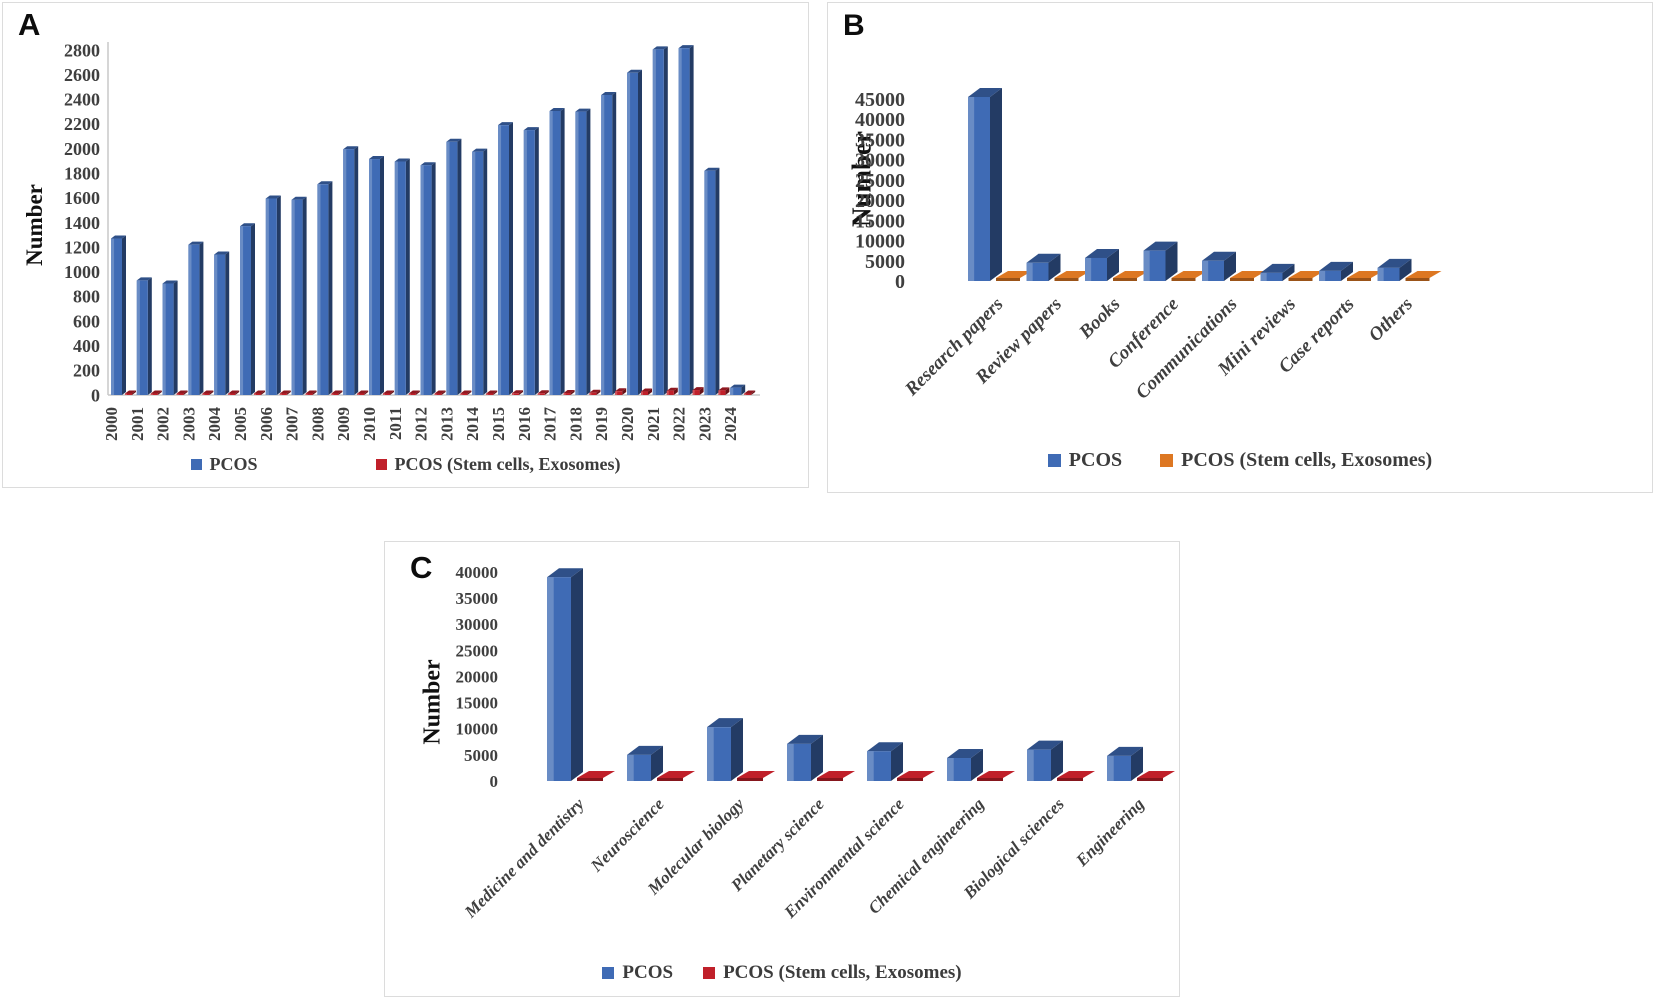  Describe the element at coordinates (86, 321) in the screenshot. I see `y-tick-label: 600` at that location.